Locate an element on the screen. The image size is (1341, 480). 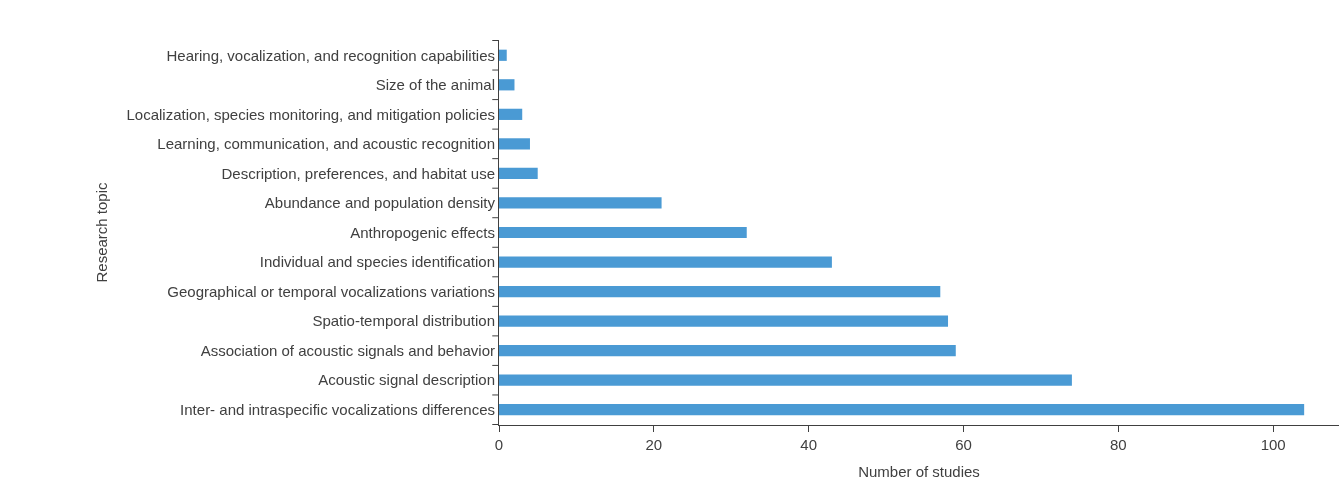
y-tick-label: Geographical or temporal vocalizations variations is located at coordinates (331, 291).